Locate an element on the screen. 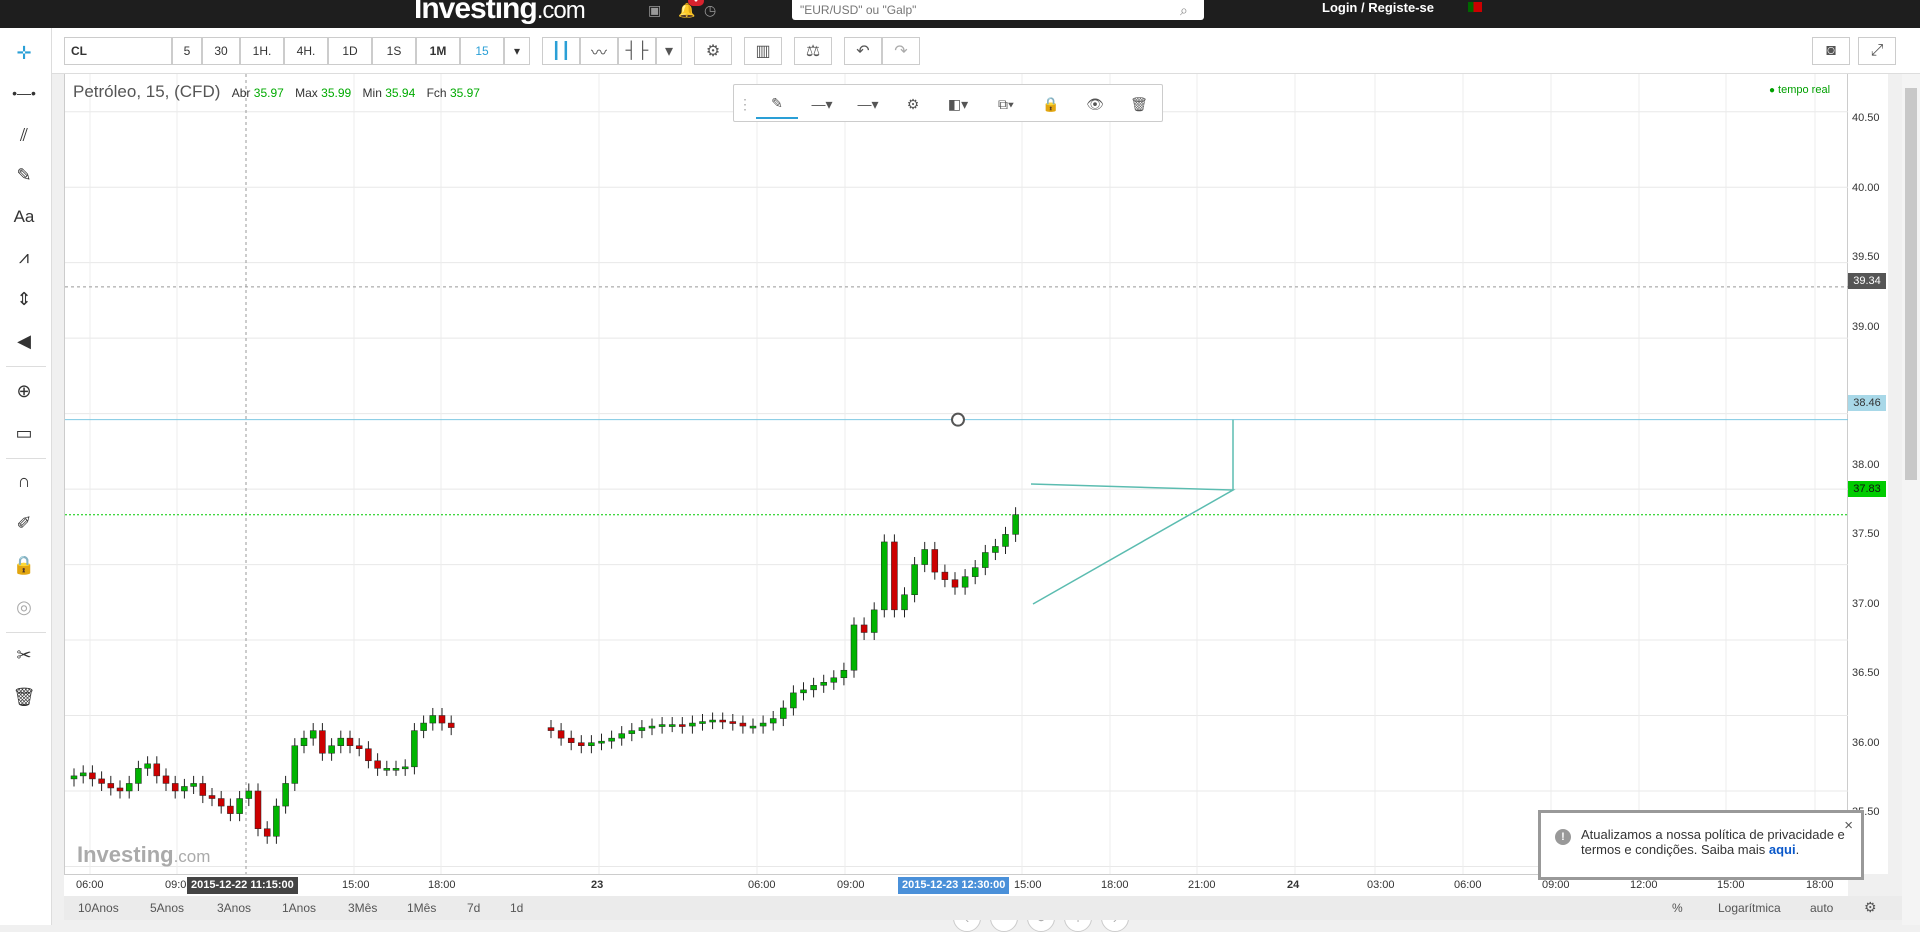 The height and width of the screenshot is (932, 1920). privacy-link: aqui is located at coordinates (1782, 849).